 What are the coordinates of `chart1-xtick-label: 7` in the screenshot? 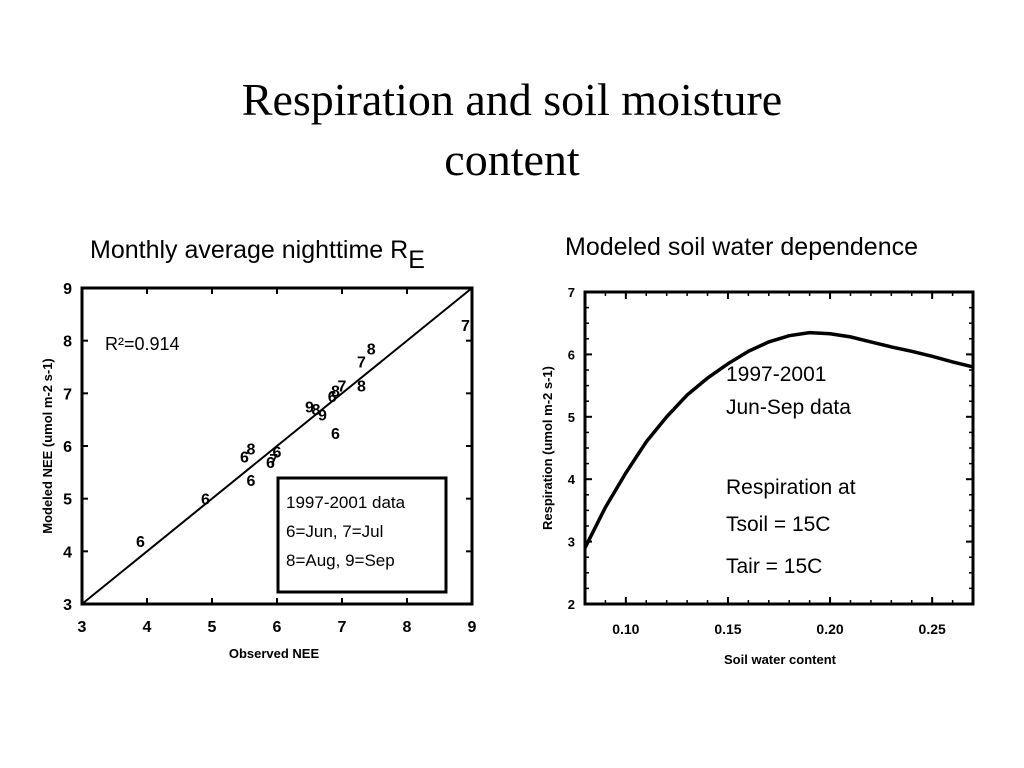 It's located at (342, 627).